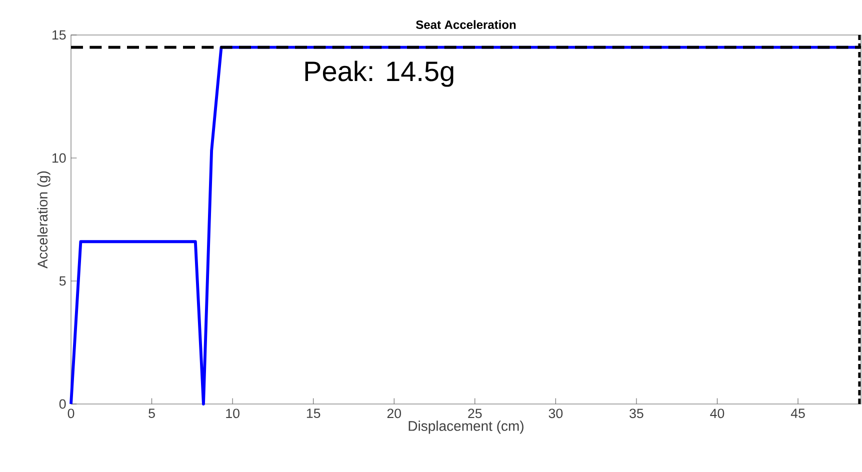 The image size is (862, 472). I want to click on annotation: Peak: 14.5g, so click(379, 73).